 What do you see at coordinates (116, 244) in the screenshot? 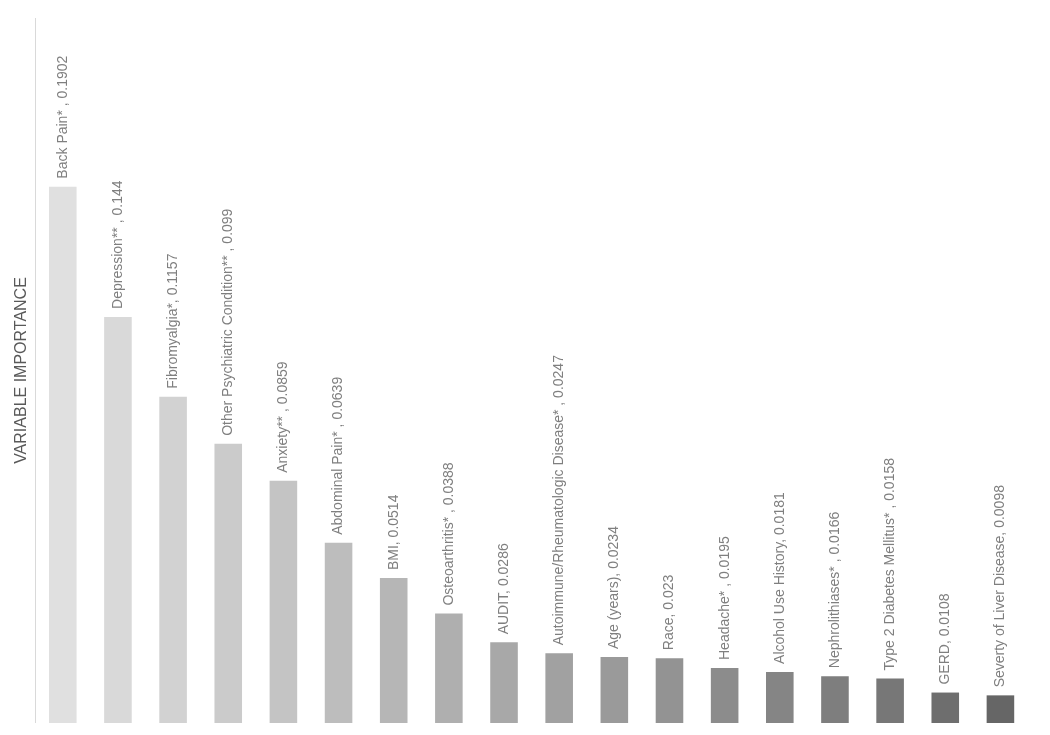
I see `data-label: Depression** , 0.144` at bounding box center [116, 244].